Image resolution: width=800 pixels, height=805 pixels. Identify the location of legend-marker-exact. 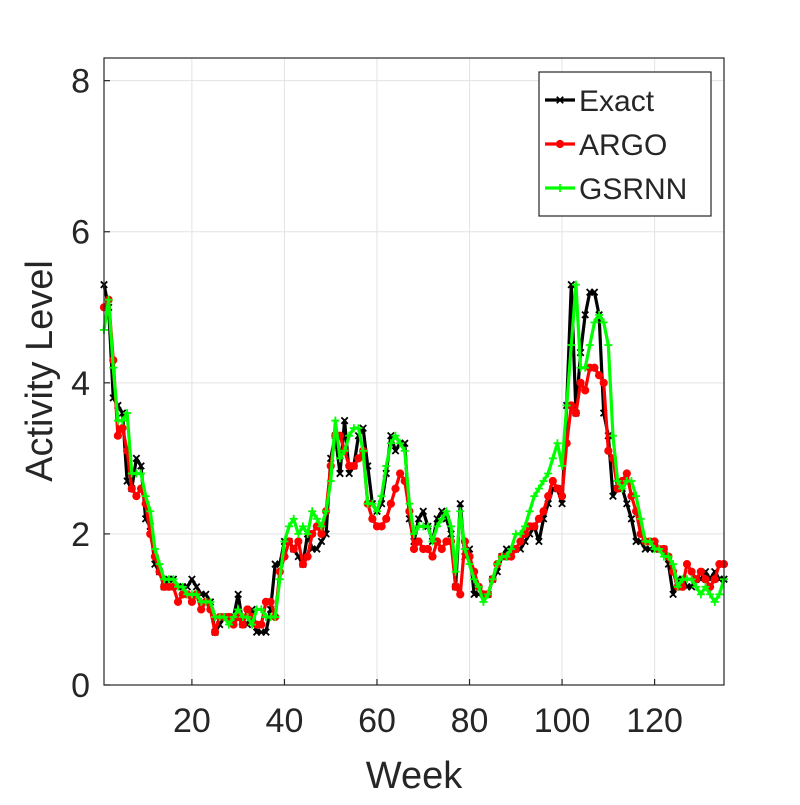
(560, 100).